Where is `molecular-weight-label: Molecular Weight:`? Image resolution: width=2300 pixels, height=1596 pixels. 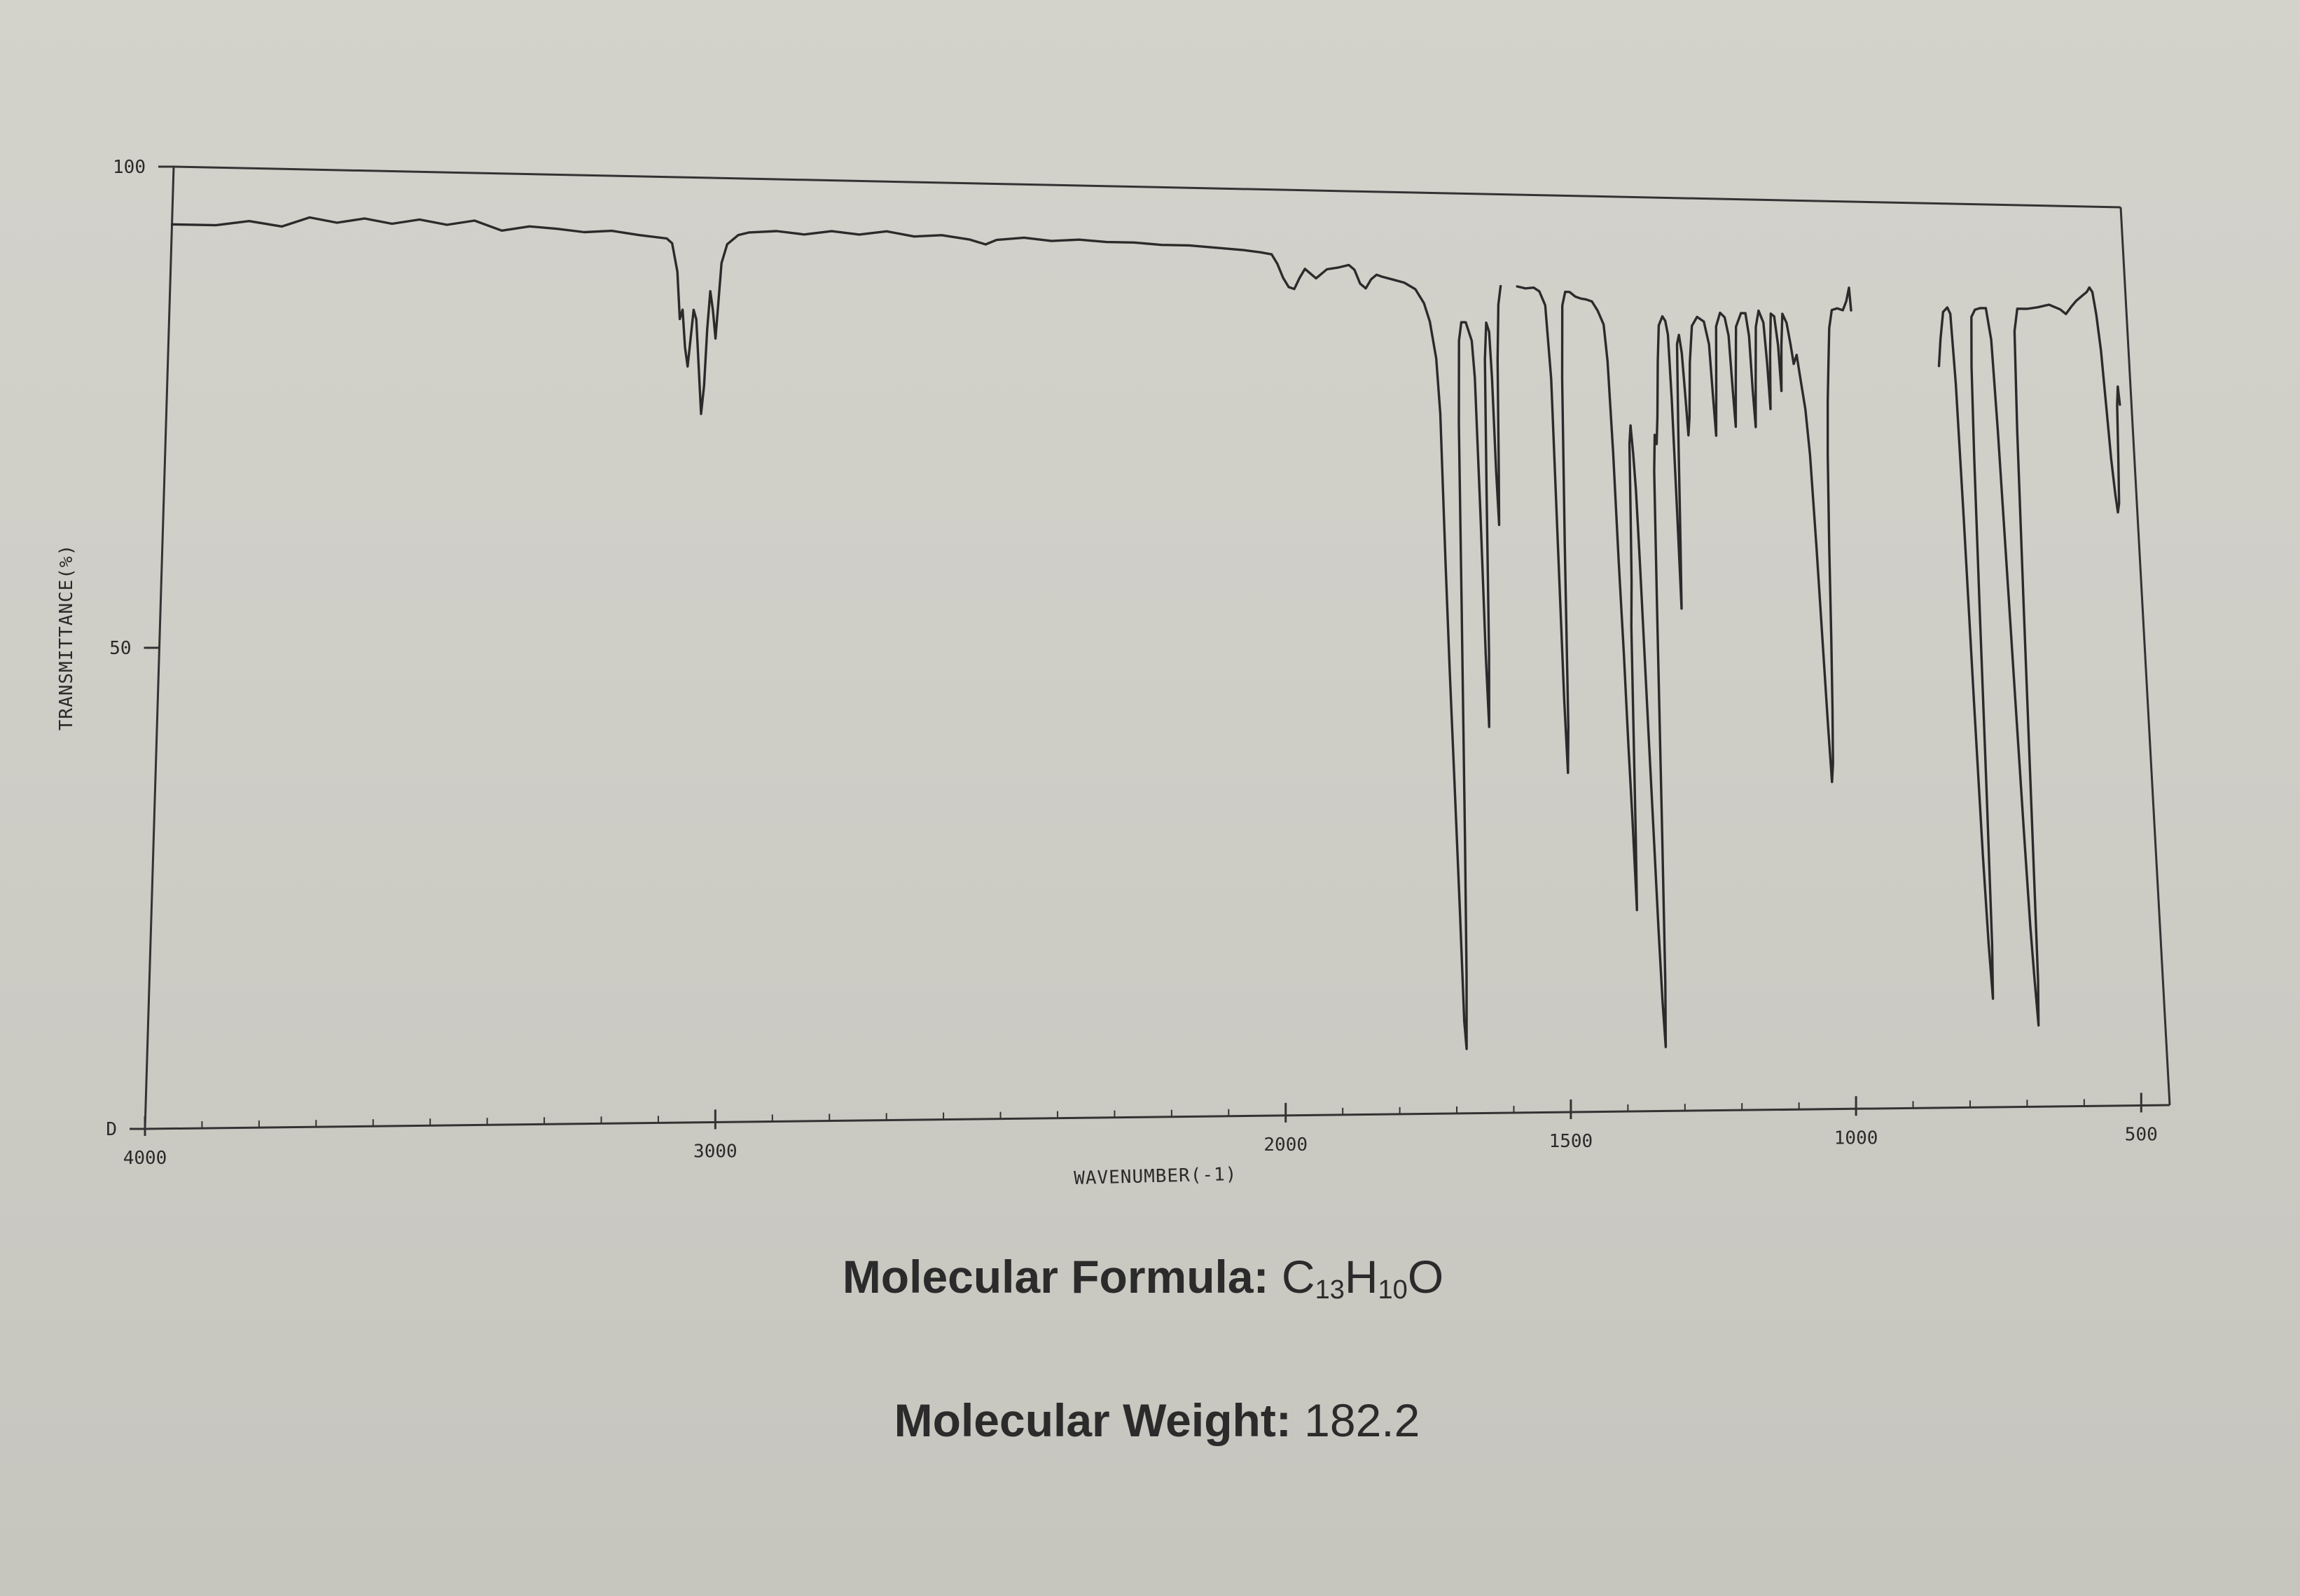 molecular-weight-label: Molecular Weight: is located at coordinates (1092, 1420).